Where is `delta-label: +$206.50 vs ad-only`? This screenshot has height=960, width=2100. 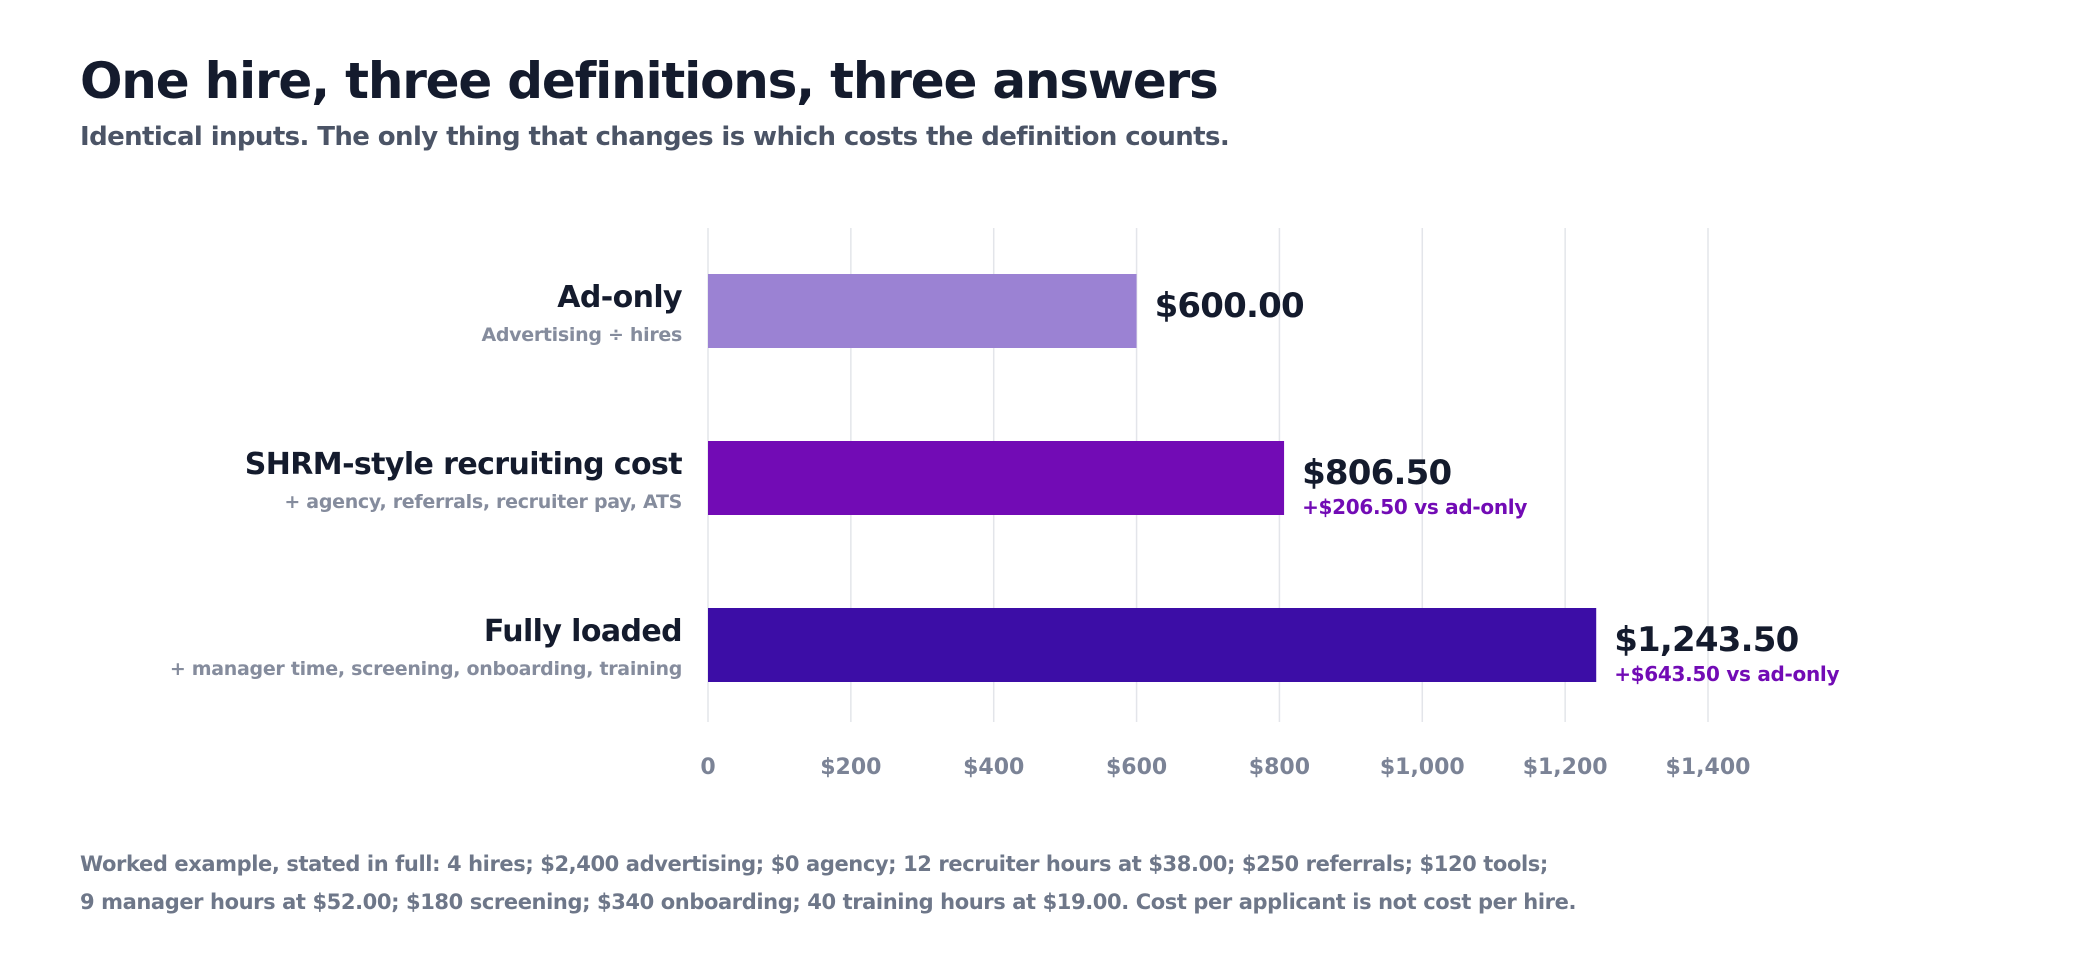
delta-label: +$206.50 vs ad-only is located at coordinates (1414, 507).